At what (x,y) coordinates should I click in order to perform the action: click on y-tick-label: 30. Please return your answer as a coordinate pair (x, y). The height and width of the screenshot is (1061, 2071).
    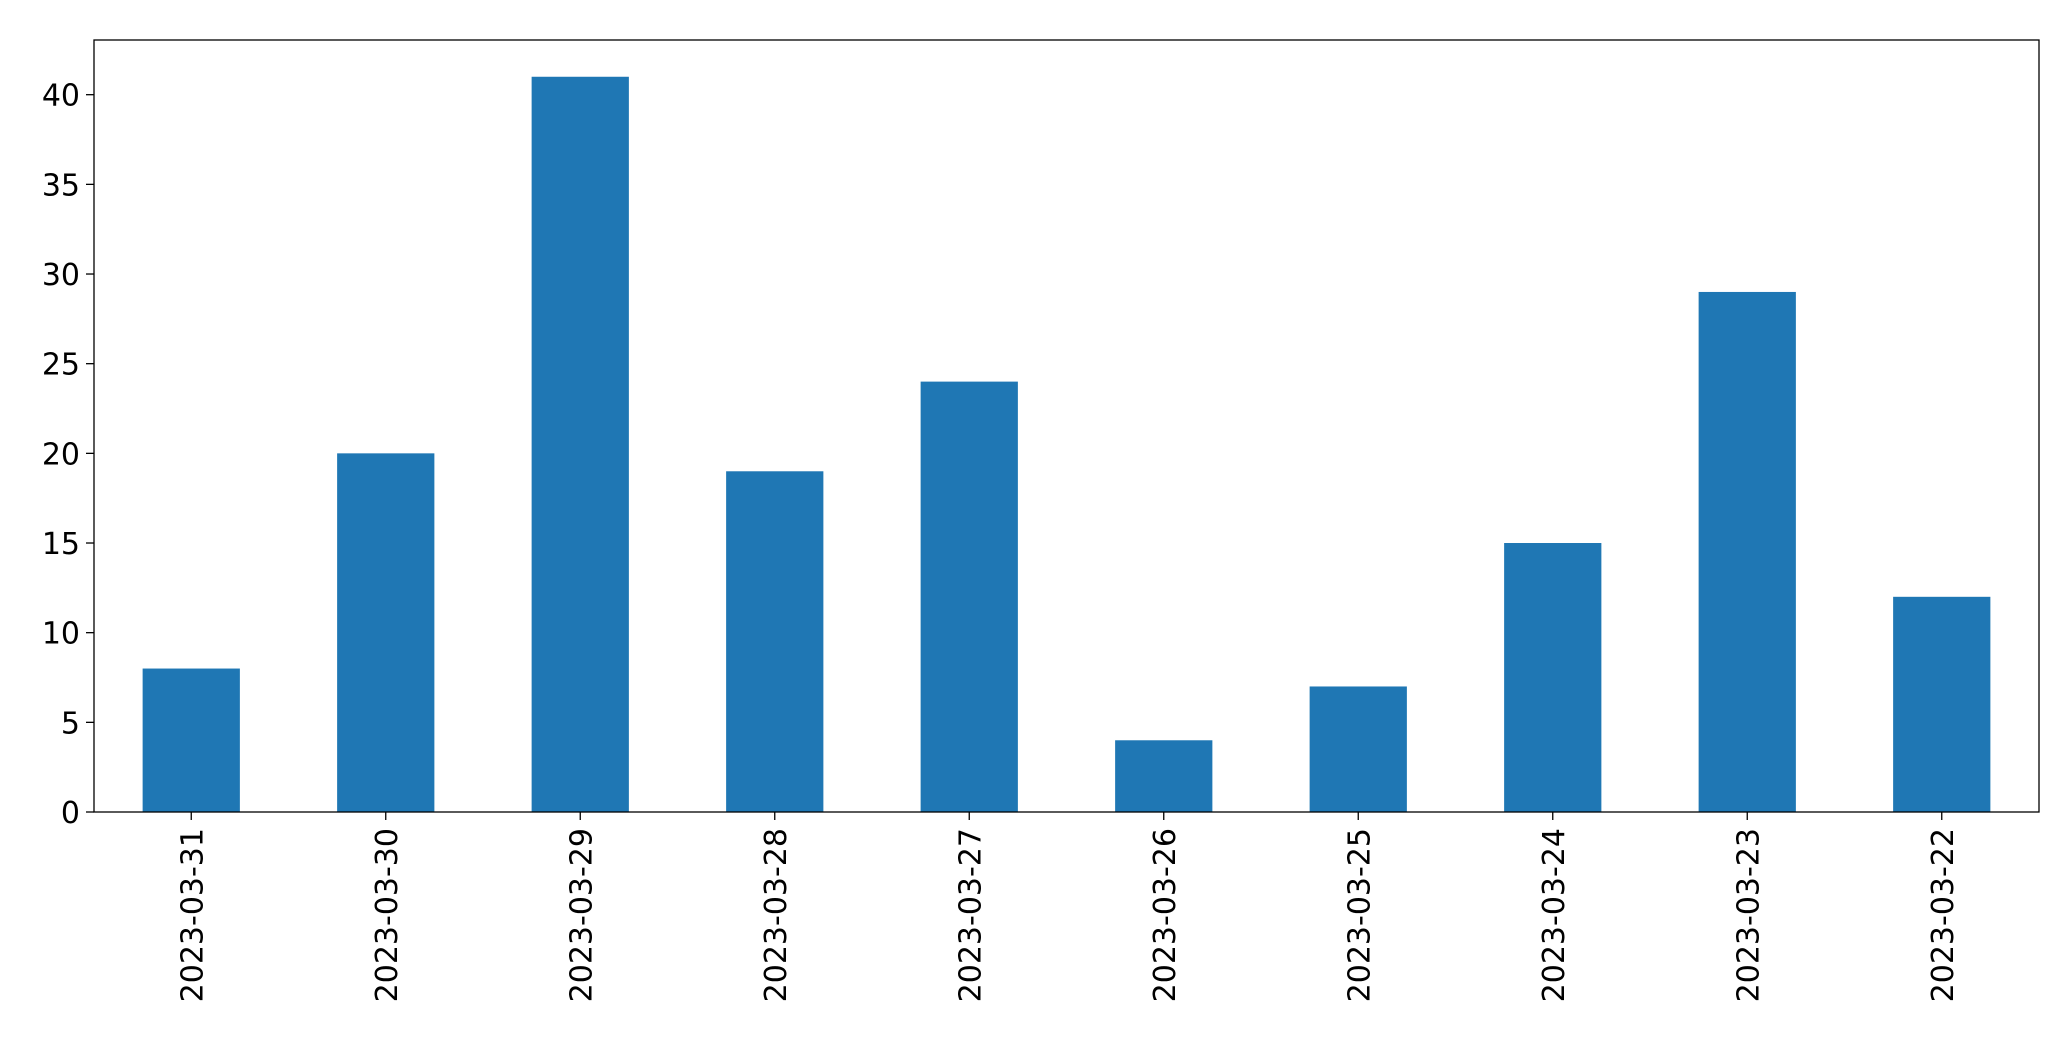
    Looking at the image, I should click on (61, 275).